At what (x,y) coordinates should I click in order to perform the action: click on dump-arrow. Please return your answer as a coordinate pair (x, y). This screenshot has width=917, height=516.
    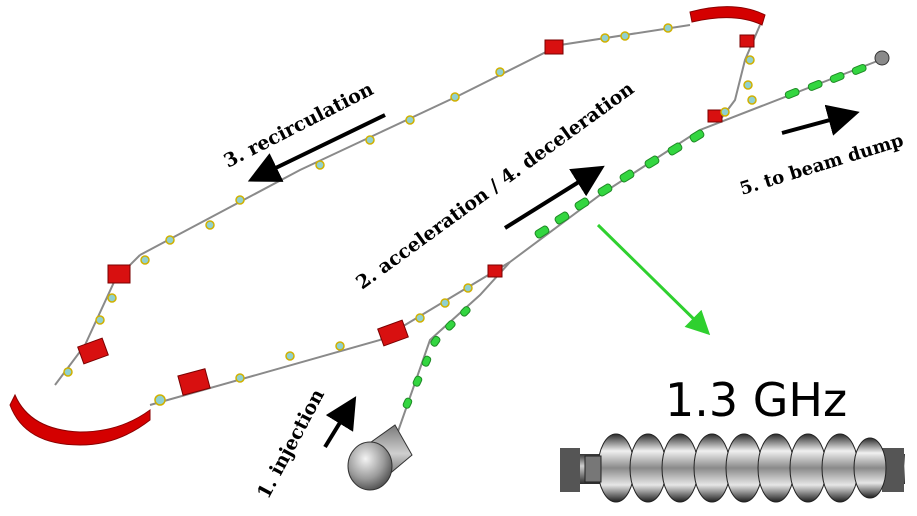
    Looking at the image, I should click on (820, 120).